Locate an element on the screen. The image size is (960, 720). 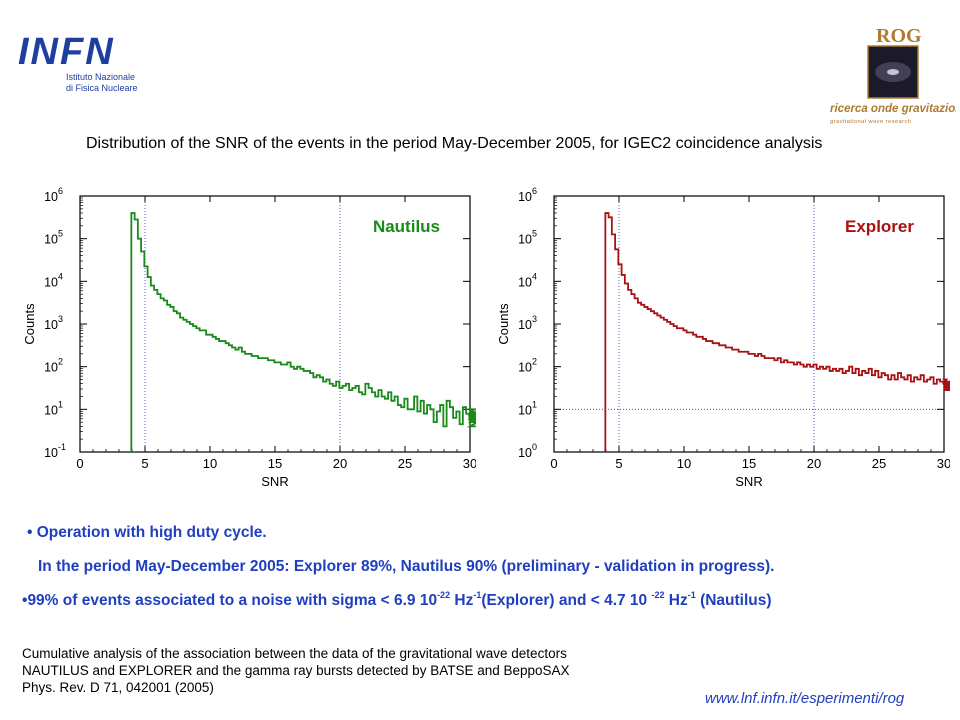
nautilus-ytick-label-6: 10 is located at coordinates (51, 197).